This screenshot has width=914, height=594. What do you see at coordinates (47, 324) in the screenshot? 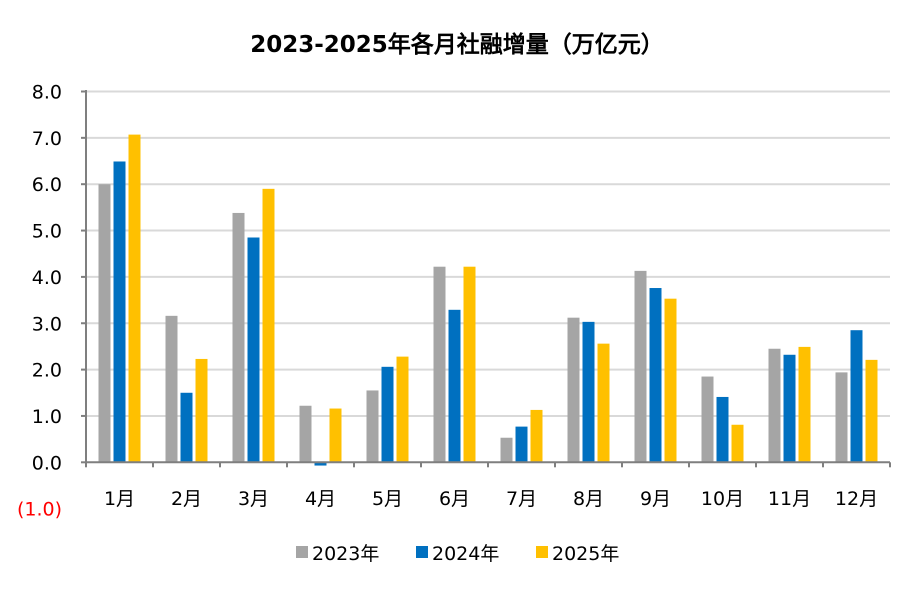
I see `y-tick-label: 3.0` at bounding box center [47, 324].